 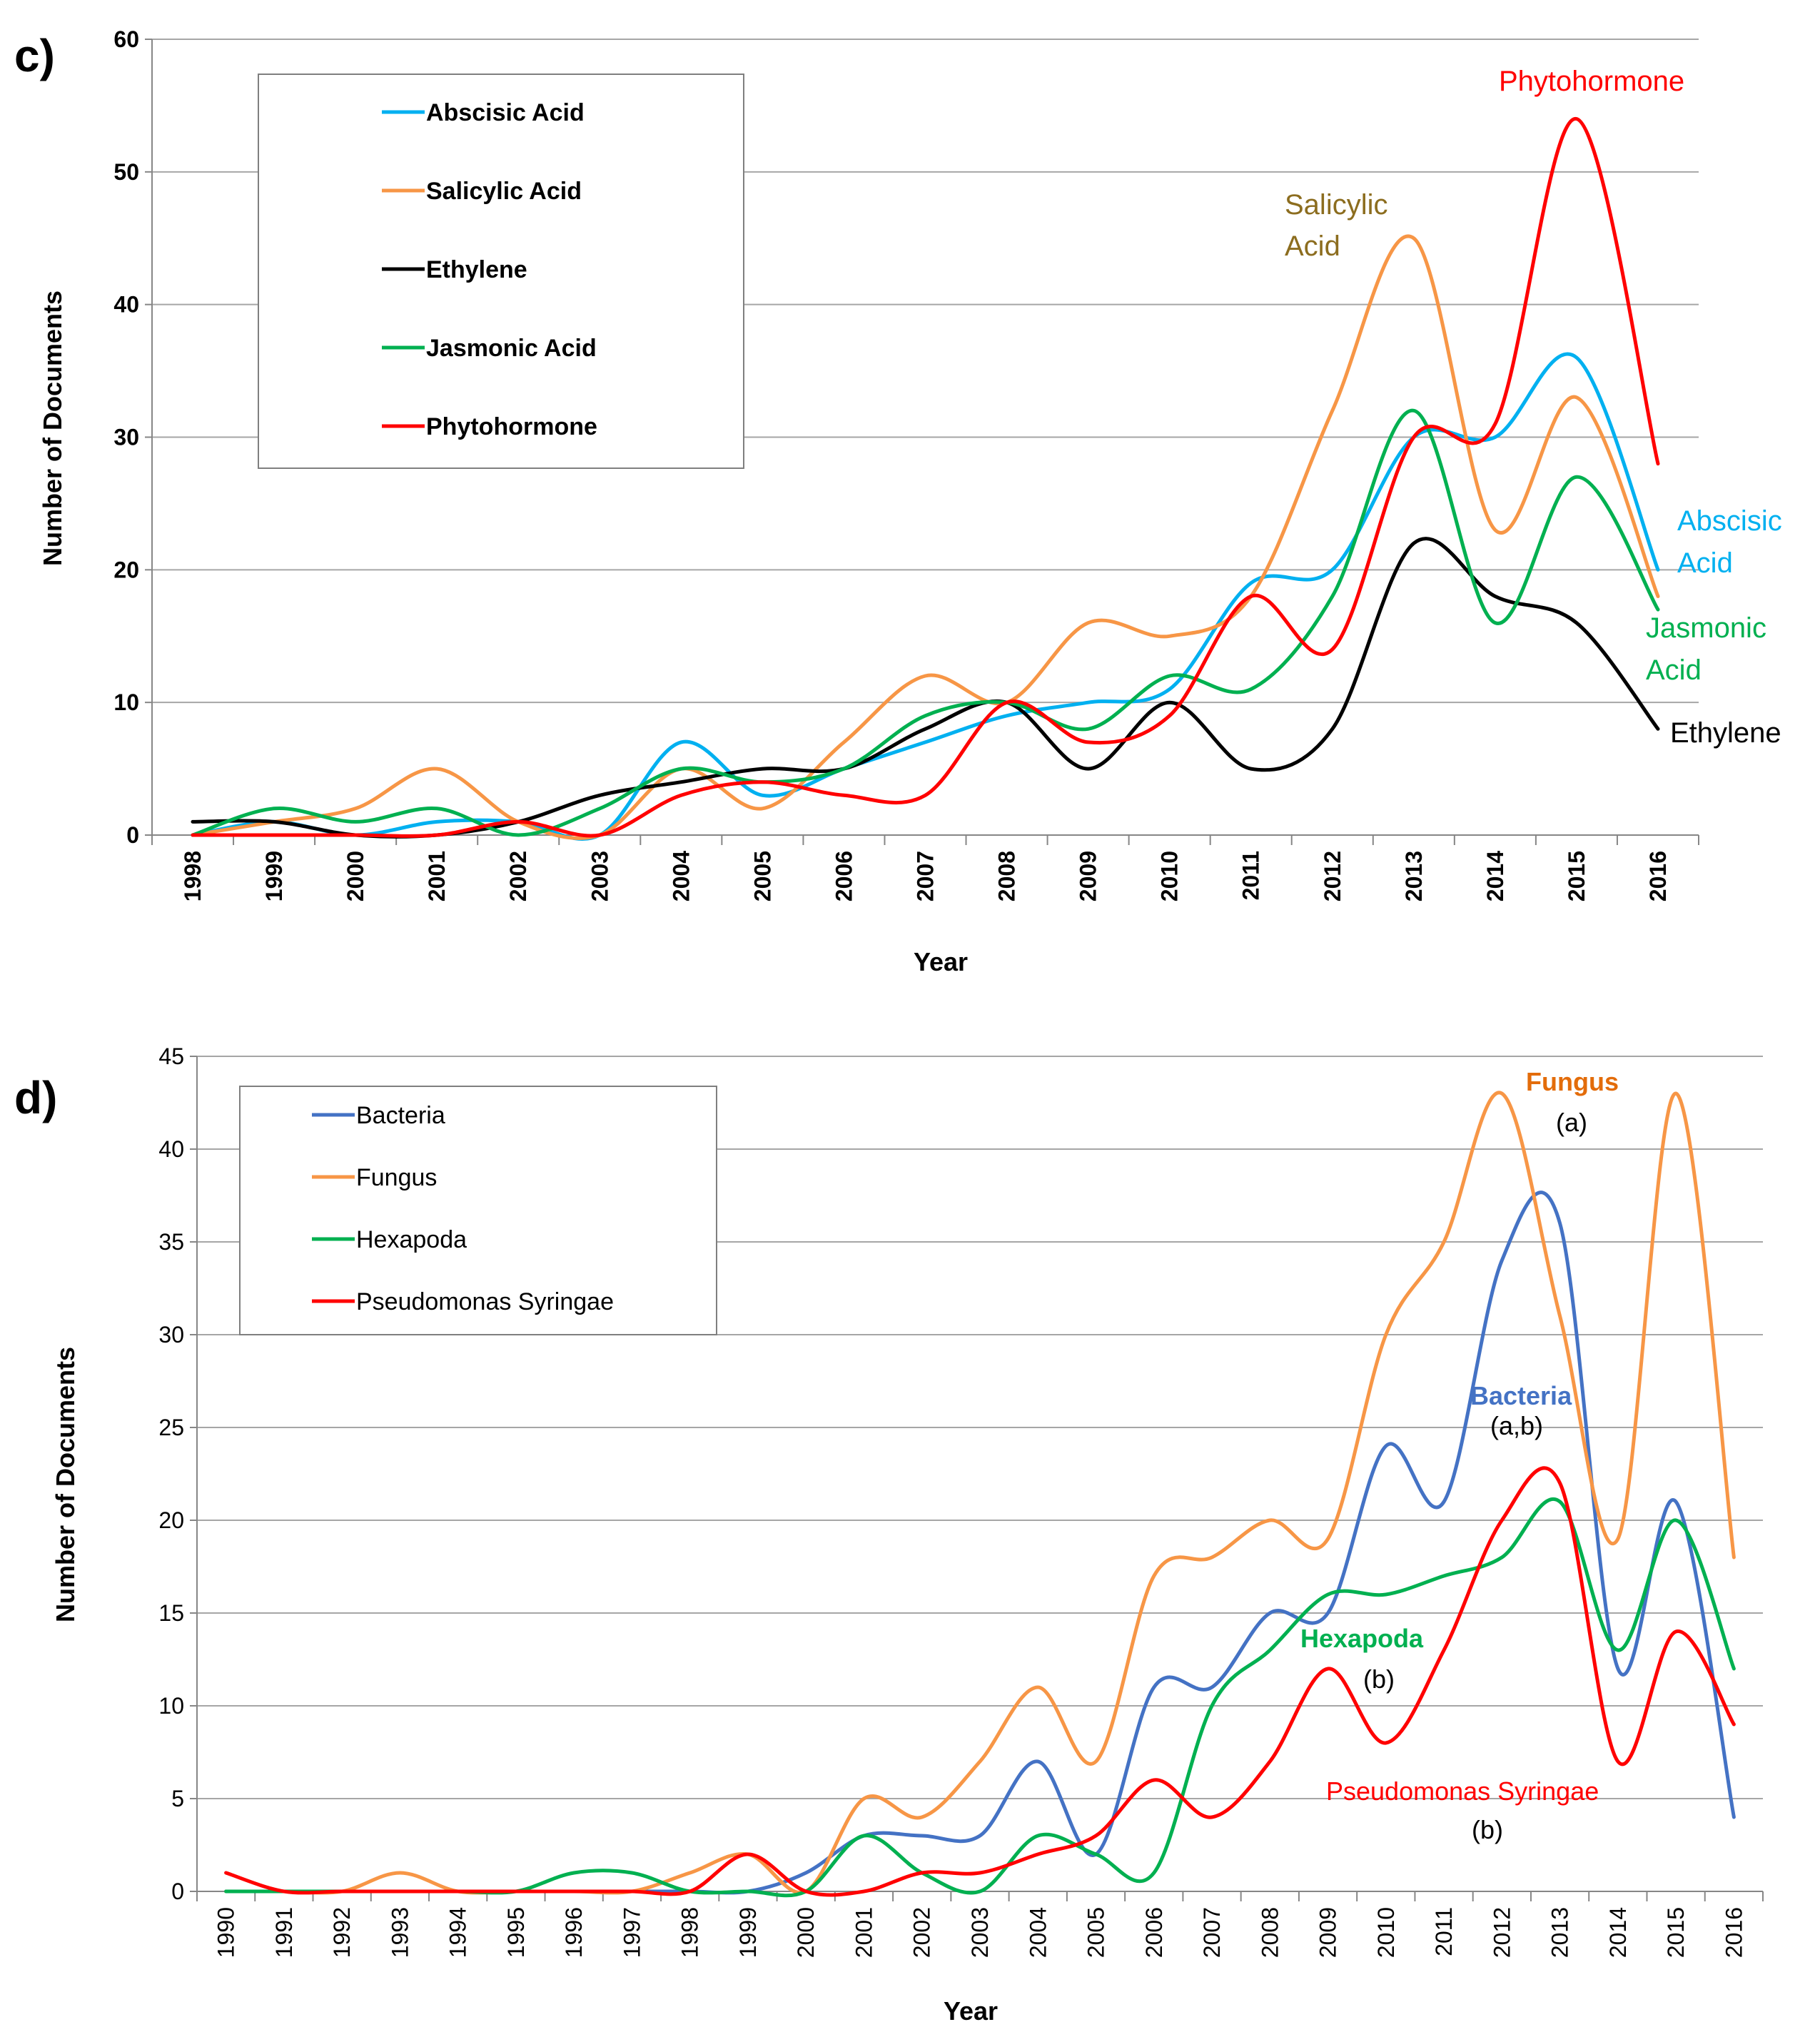 What do you see at coordinates (1572, 1081) in the screenshot?
I see `annotation-fungus: Fungus` at bounding box center [1572, 1081].